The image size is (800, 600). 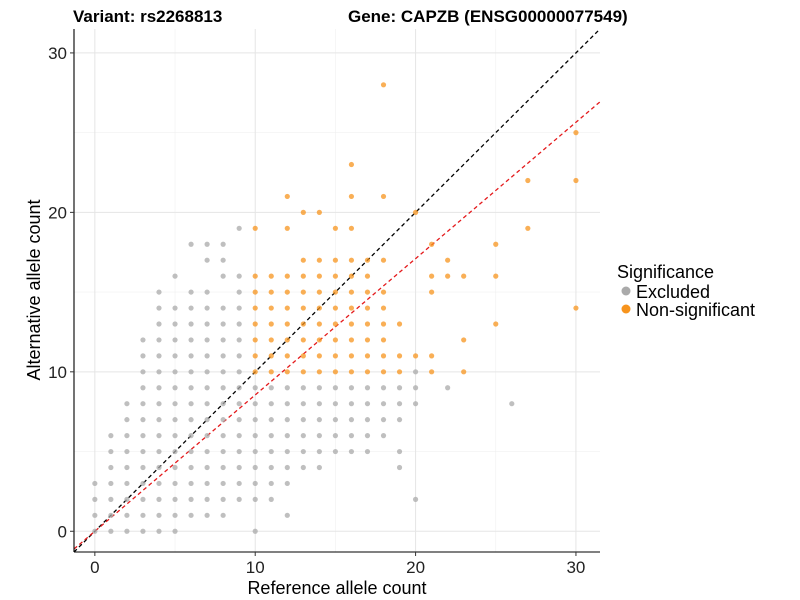 What do you see at coordinates (57, 53) in the screenshot?
I see `y-tick-label: 30` at bounding box center [57, 53].